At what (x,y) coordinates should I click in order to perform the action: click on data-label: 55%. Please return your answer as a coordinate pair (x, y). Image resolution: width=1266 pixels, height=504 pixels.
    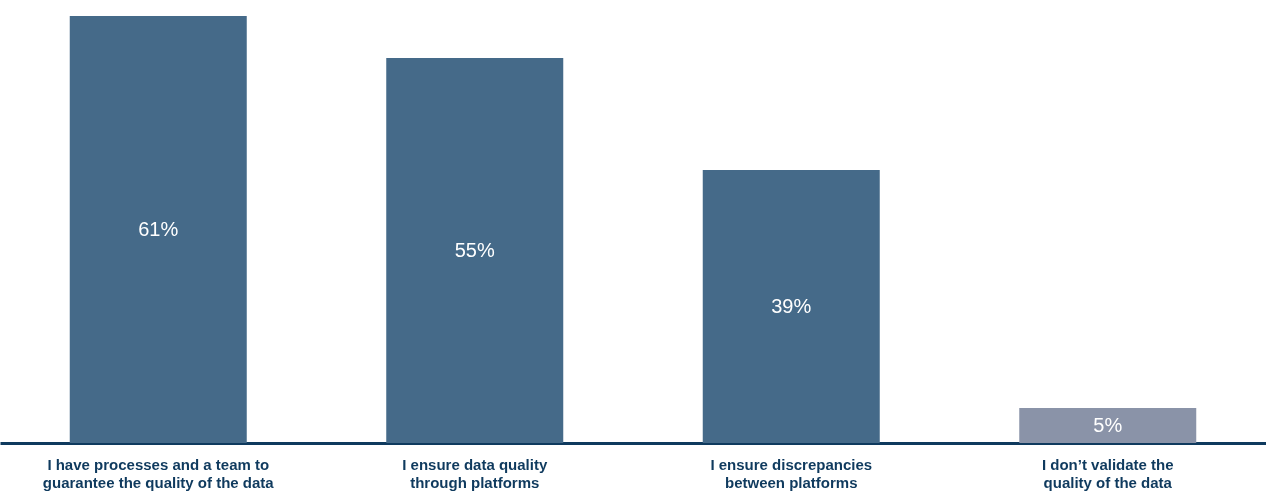
    Looking at the image, I should click on (474, 249).